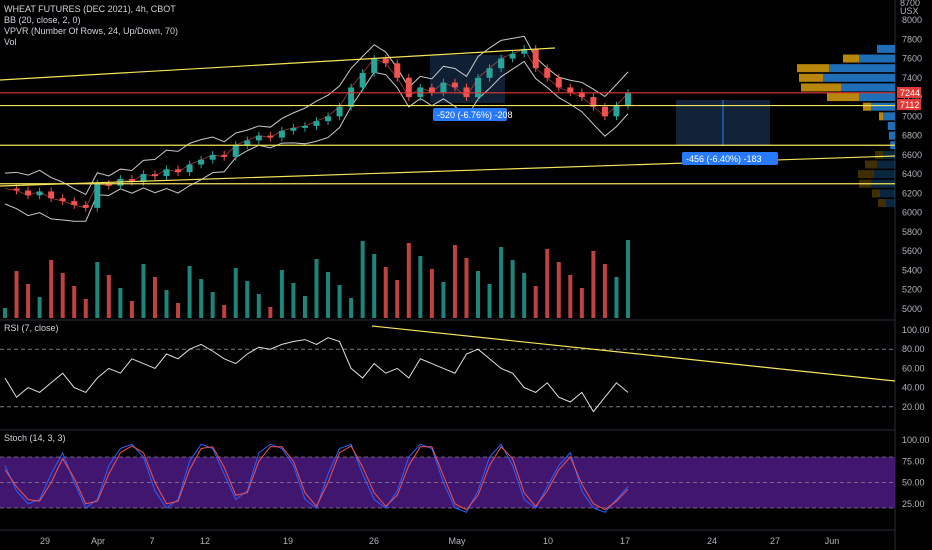  I want to click on time-tick-label: 24, so click(712, 541).